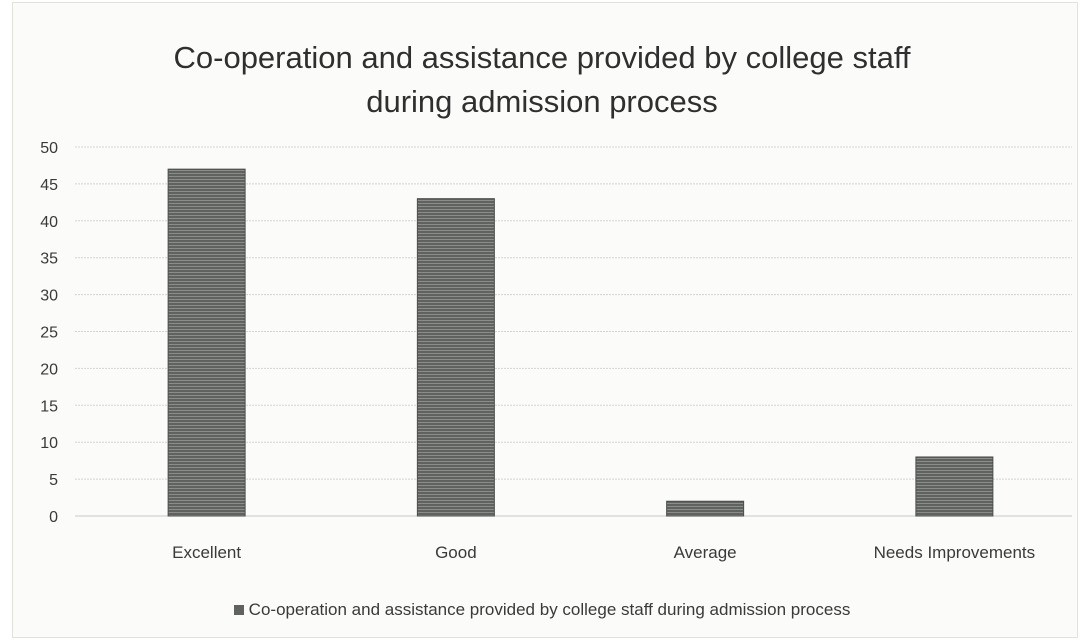  What do you see at coordinates (49, 296) in the screenshot?
I see `y-tick-label: 30` at bounding box center [49, 296].